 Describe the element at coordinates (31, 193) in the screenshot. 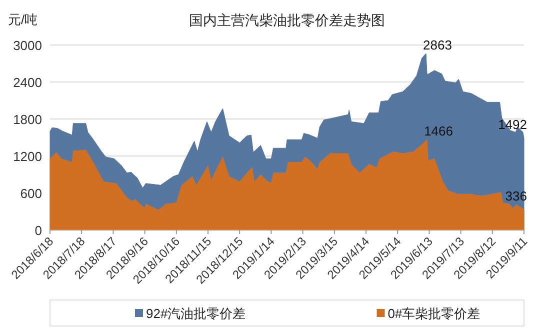

I see `y-tick-label: 600` at that location.